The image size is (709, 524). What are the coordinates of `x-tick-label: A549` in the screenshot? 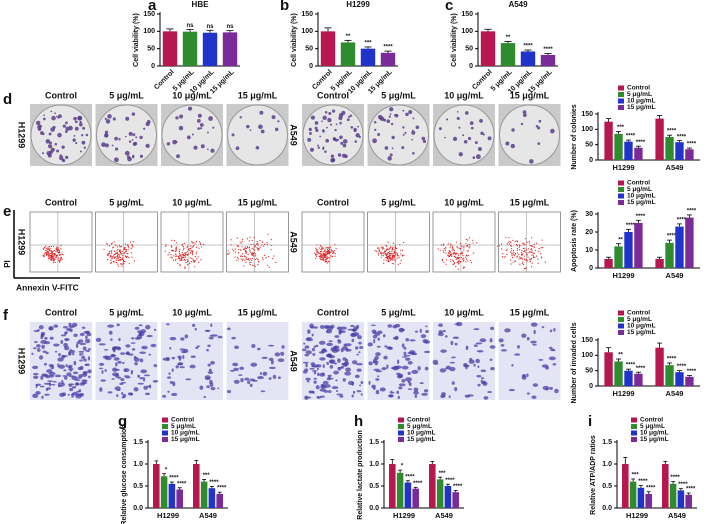 It's located at (675, 167).